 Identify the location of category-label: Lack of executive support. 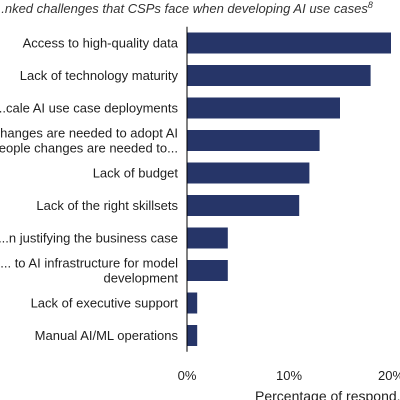
(105, 303).